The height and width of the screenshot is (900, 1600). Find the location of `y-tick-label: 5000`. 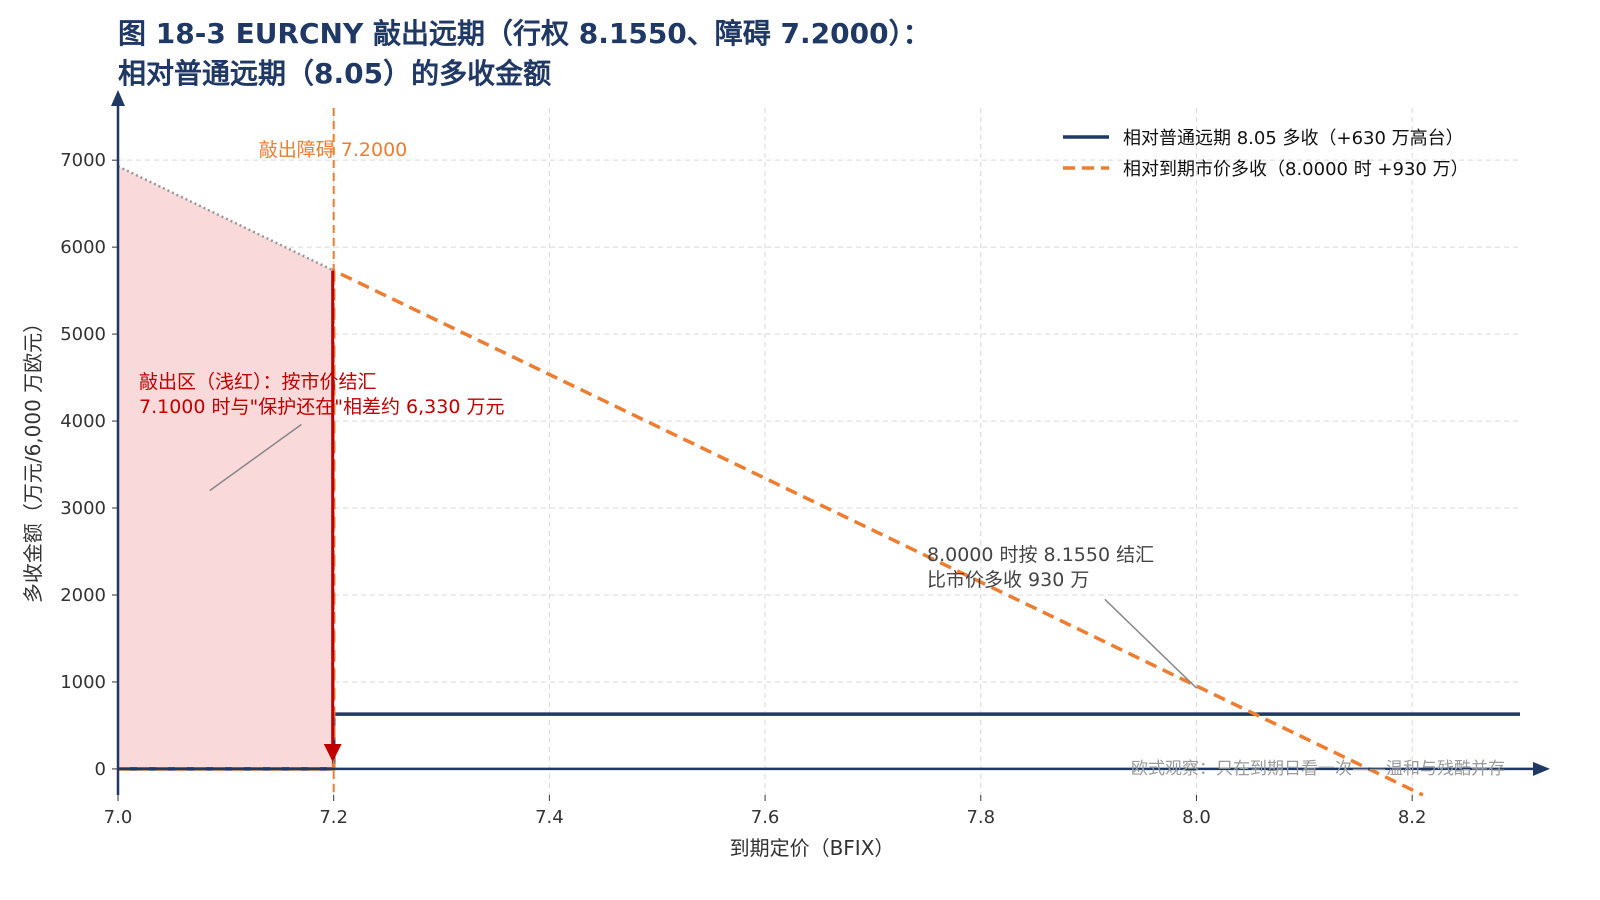

y-tick-label: 5000 is located at coordinates (83, 334).